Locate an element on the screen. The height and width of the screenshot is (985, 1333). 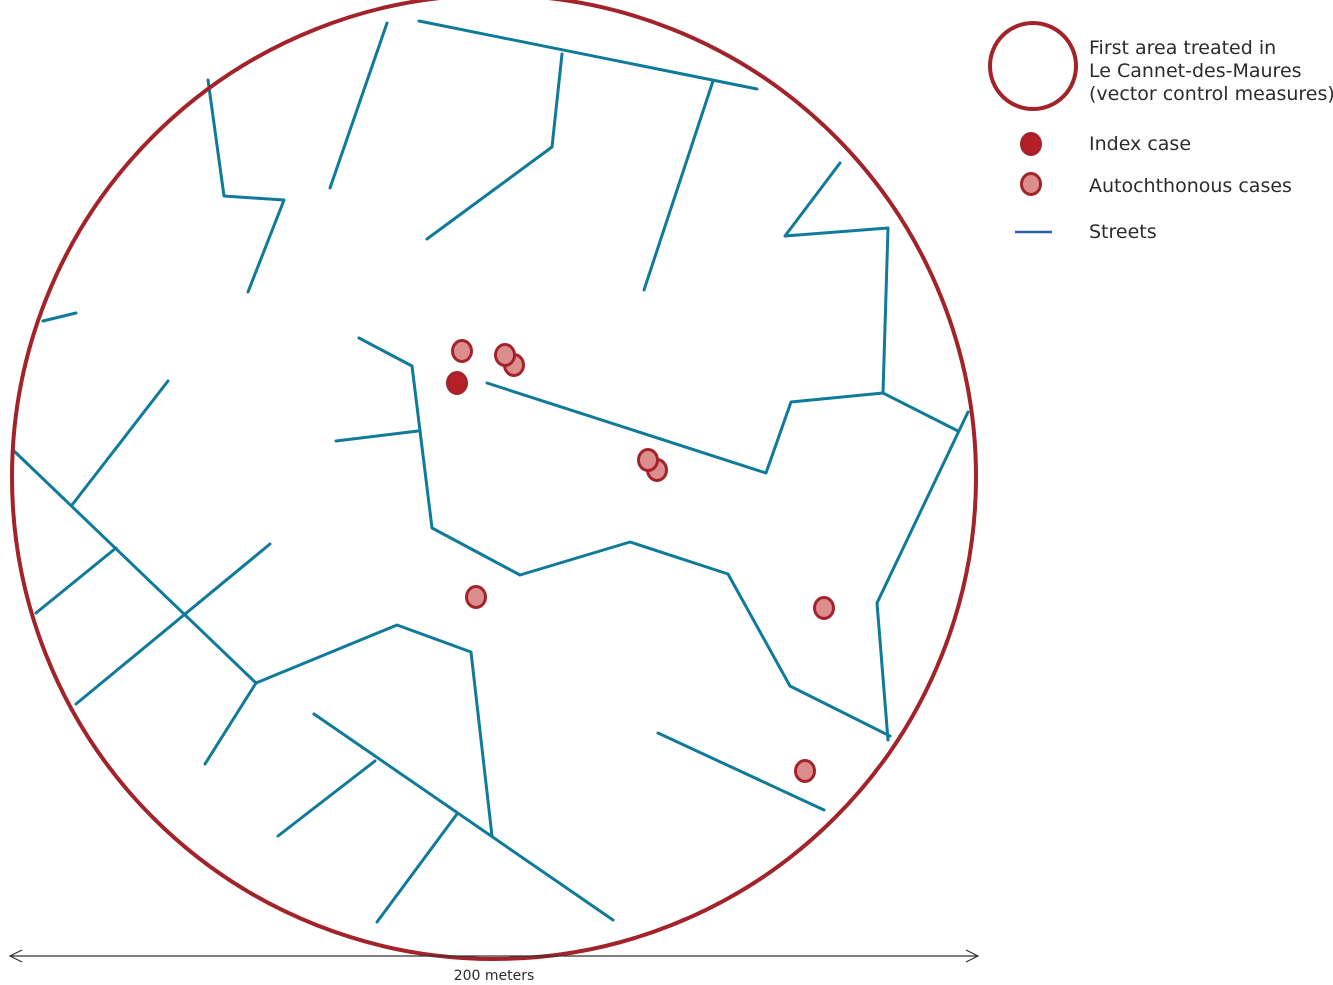
scale-label: 200 meters is located at coordinates (494, 976).